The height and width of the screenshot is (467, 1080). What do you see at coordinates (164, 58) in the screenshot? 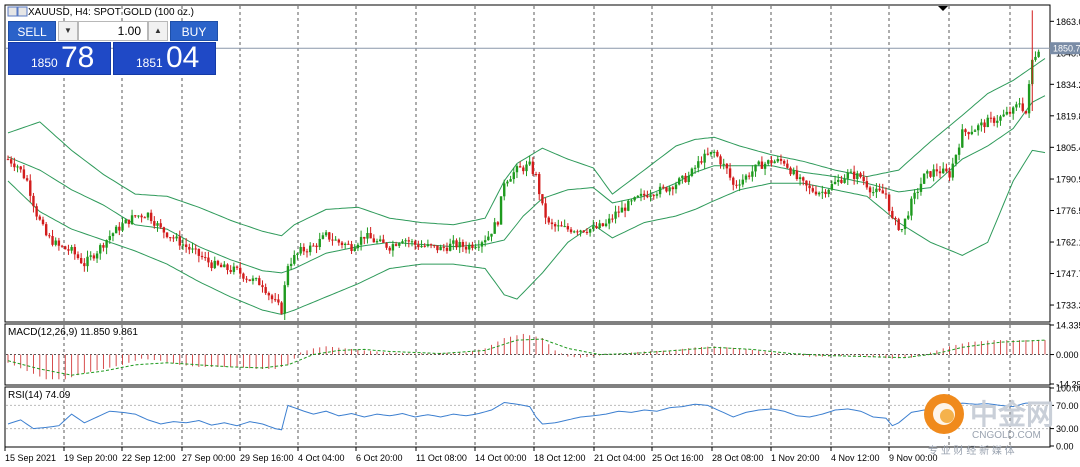
I see `buy-price-box: 1851 04` at bounding box center [164, 58].